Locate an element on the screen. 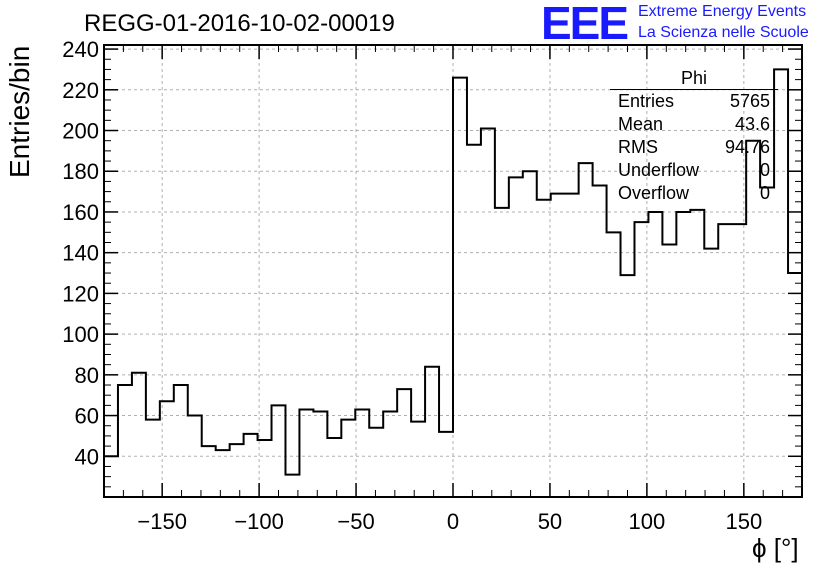 Image resolution: width=836 pixels, height=572 pixels. y-tick-label: 60 is located at coordinates (87, 416).